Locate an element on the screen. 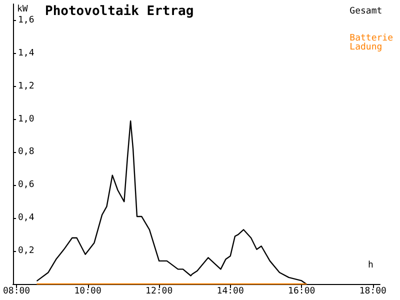 This screenshot has height=300, width=400. x-axis-title: h is located at coordinates (371, 265).